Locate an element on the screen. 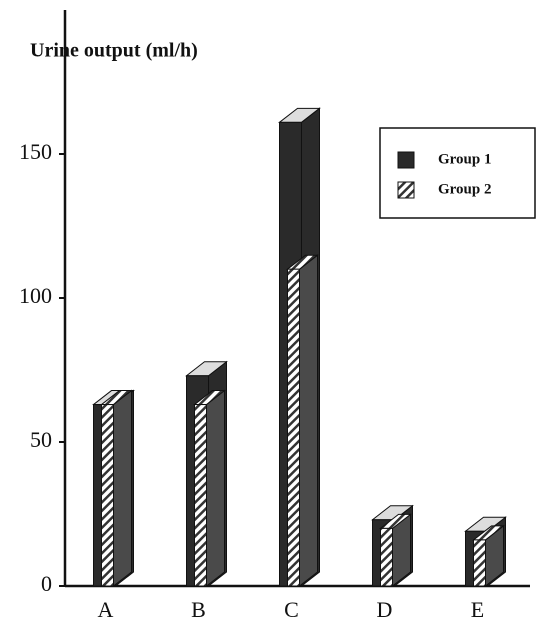 The image size is (539, 626). legend-label: Group 1 is located at coordinates (465, 159).